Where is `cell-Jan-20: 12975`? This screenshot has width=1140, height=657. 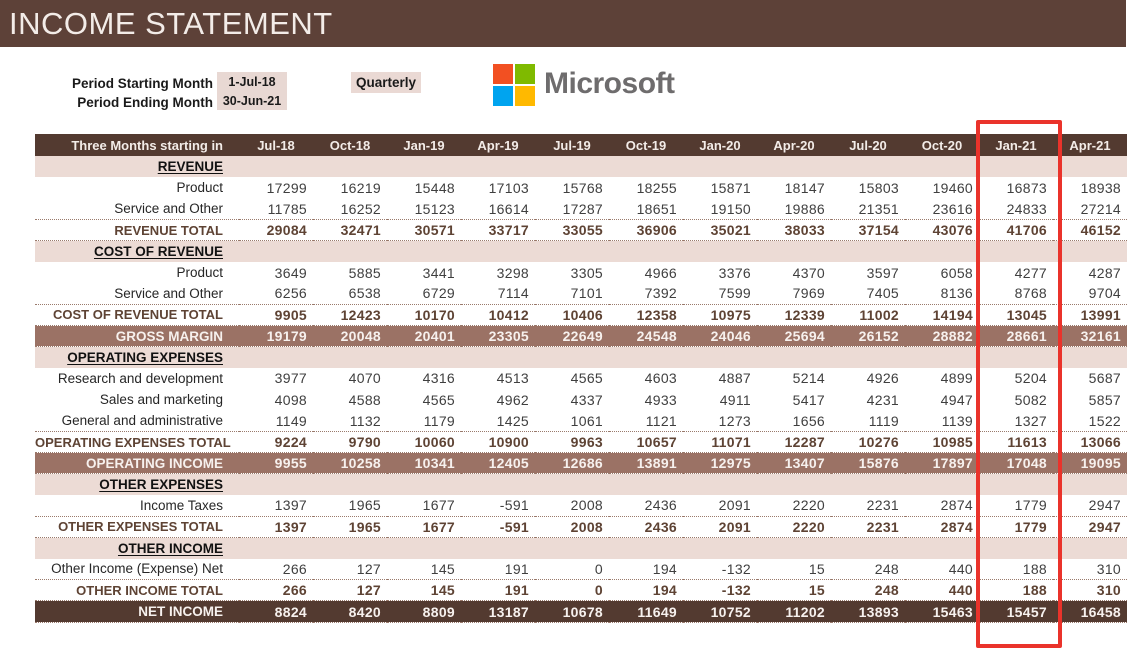 cell-Jan-20: 12975 is located at coordinates (730, 463).